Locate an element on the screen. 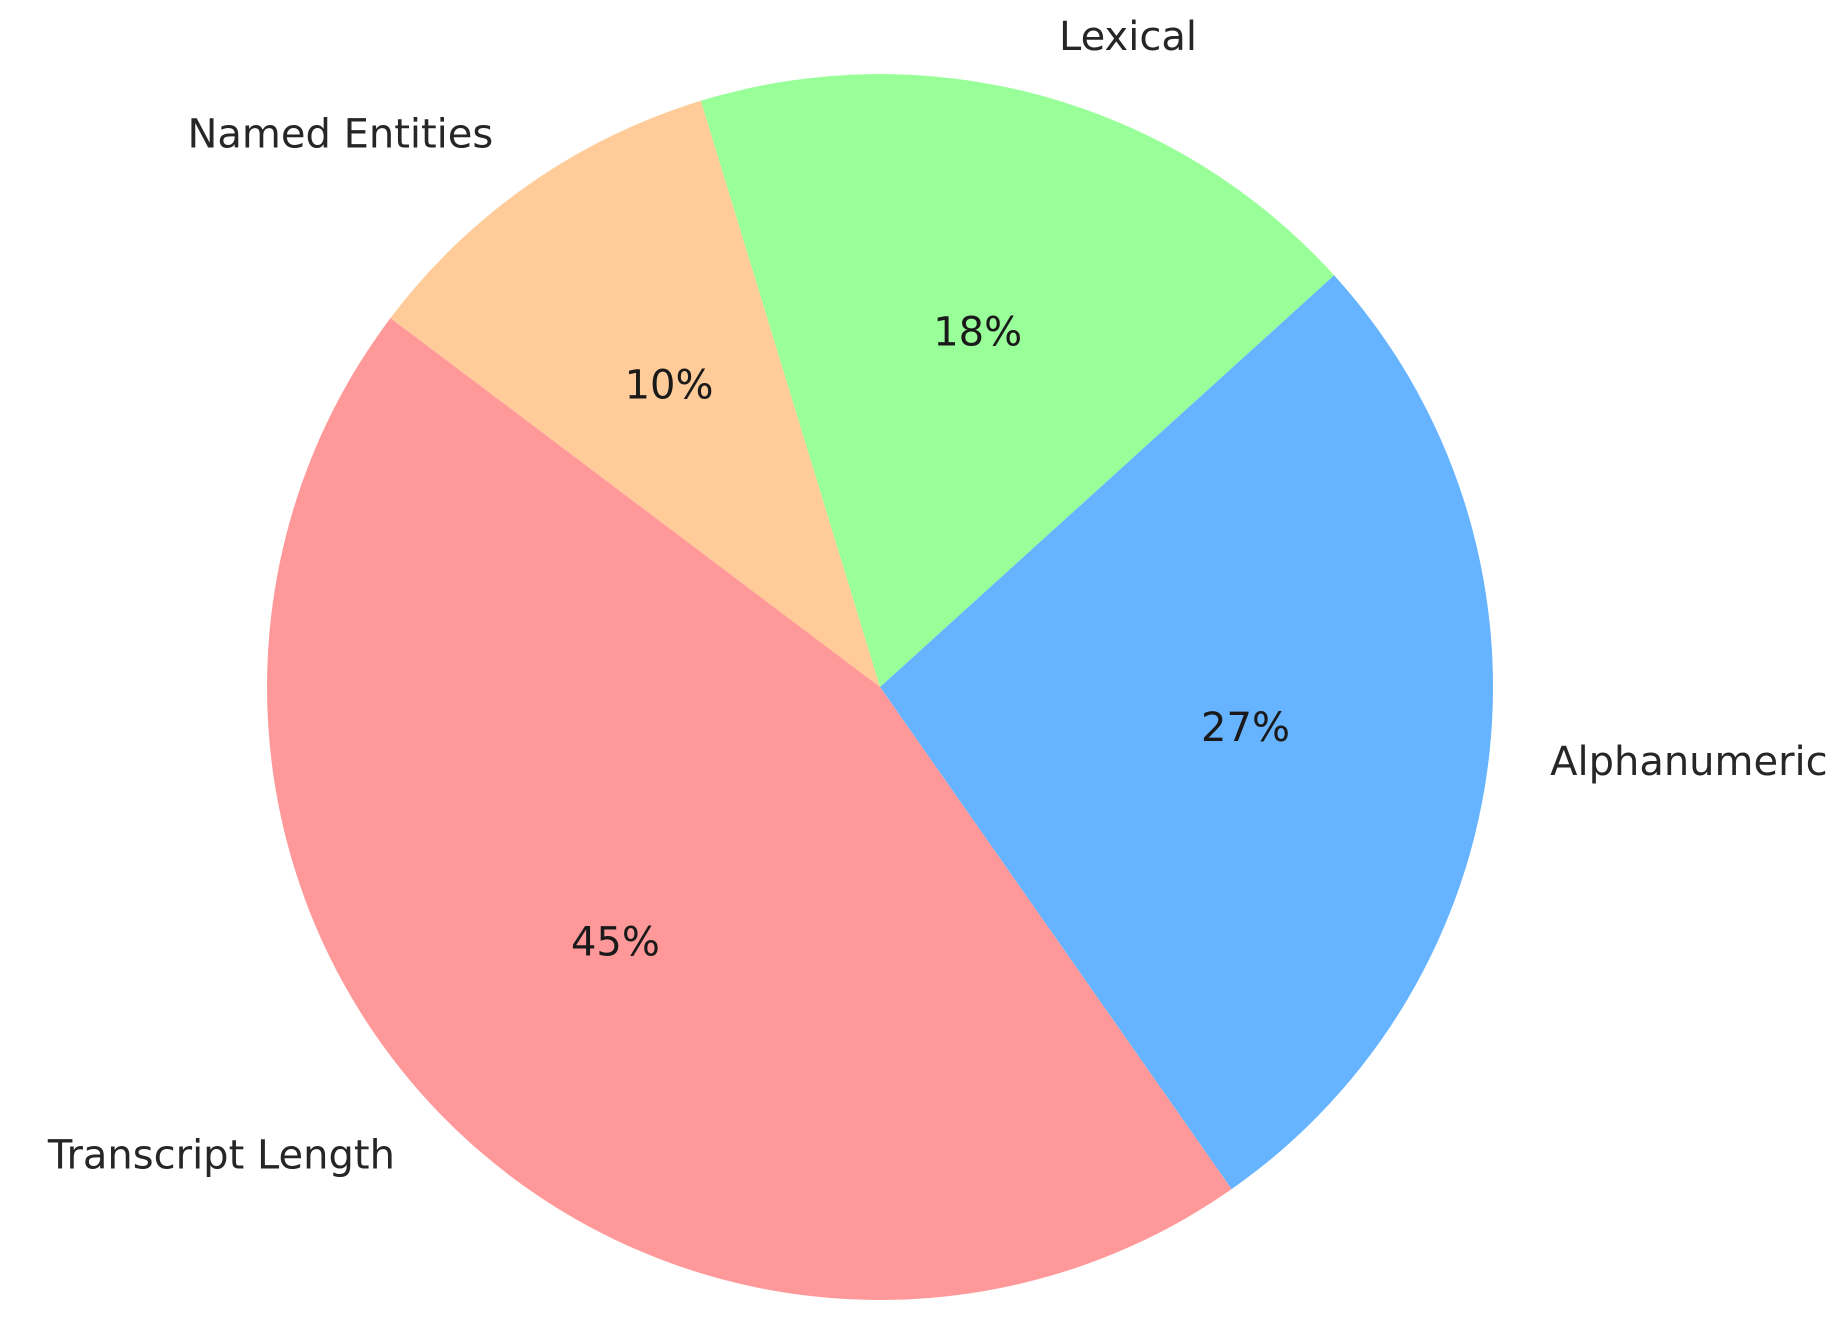  pct-label-named-entities: 10% is located at coordinates (669, 386).